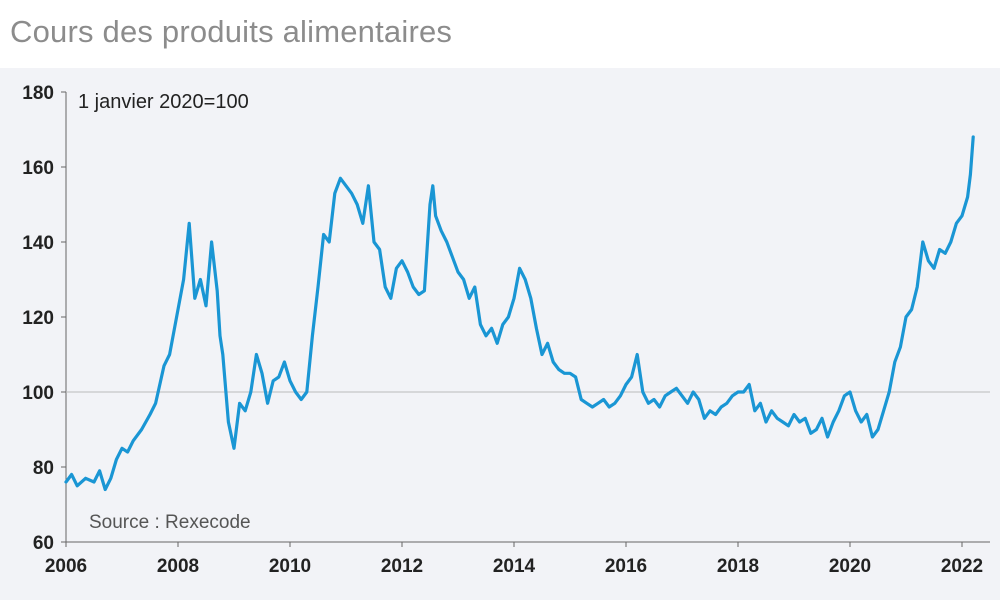 Image resolution: width=1000 pixels, height=600 pixels. I want to click on x-tick-label: 2022, so click(962, 566).